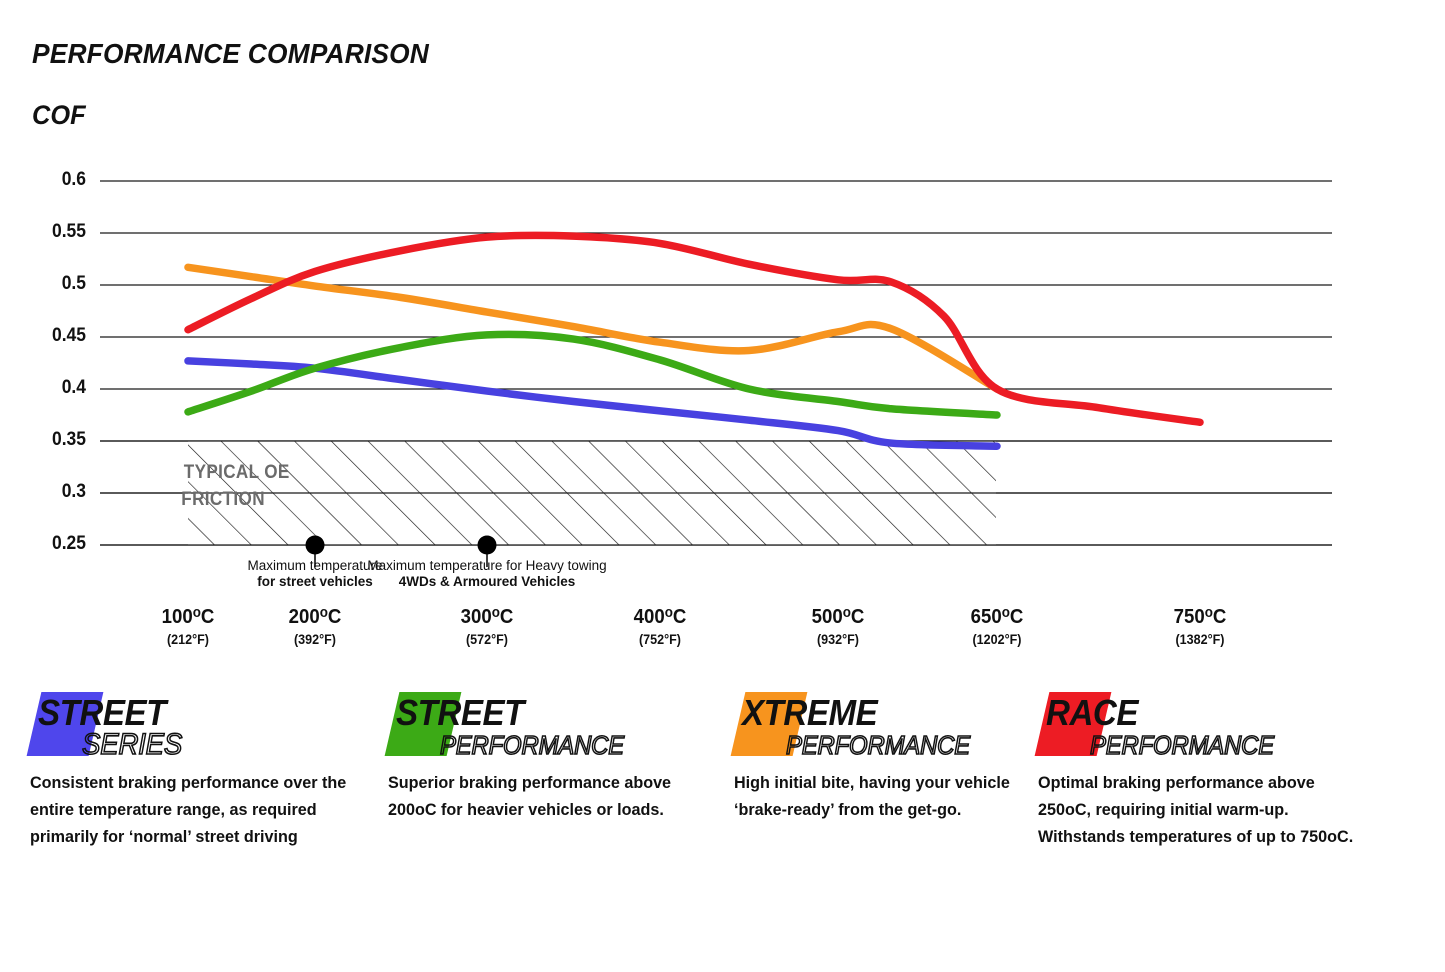 Image resolution: width=1445 pixels, height=972 pixels. I want to click on marker-callout-line2: for street vehicles, so click(315, 582).